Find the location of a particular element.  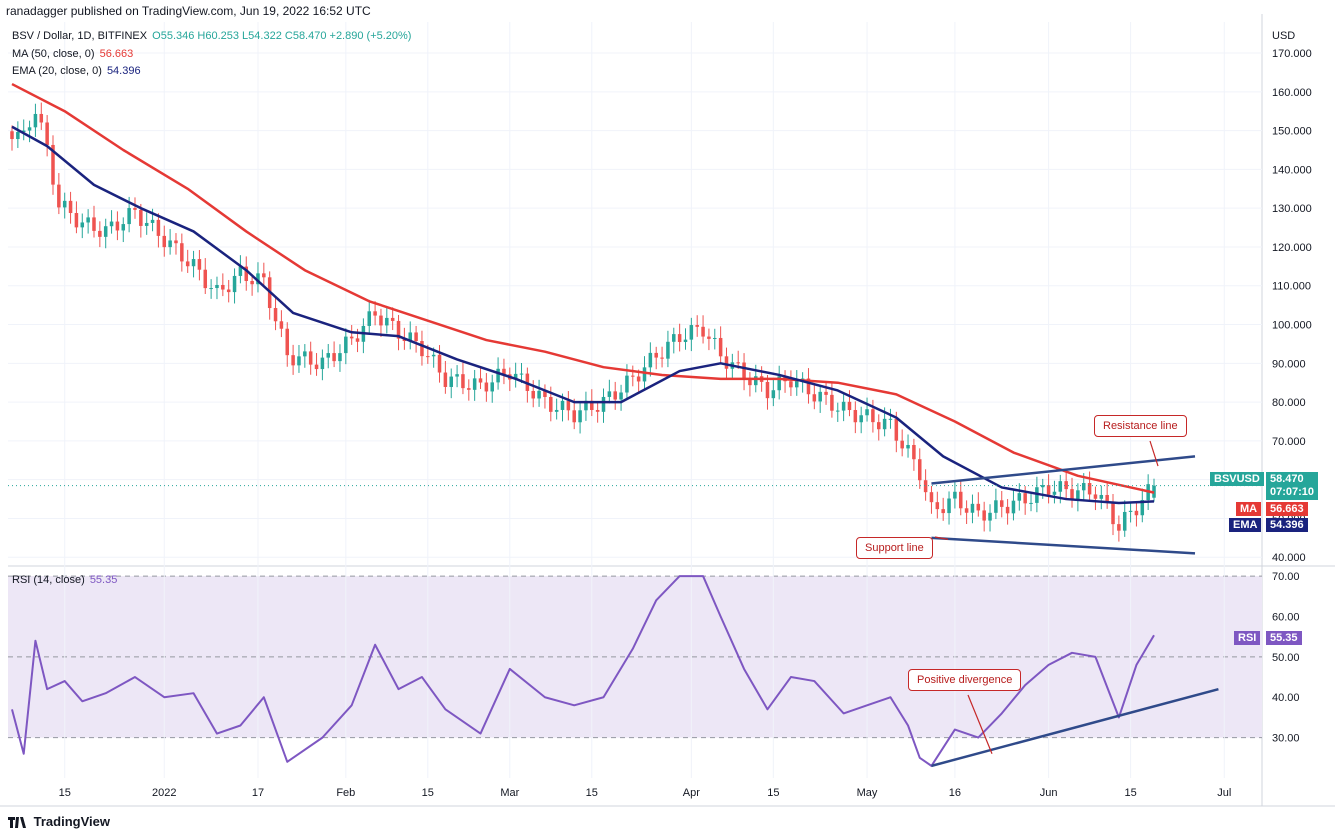

footer-brand: TradingView is located at coordinates (59, 821).